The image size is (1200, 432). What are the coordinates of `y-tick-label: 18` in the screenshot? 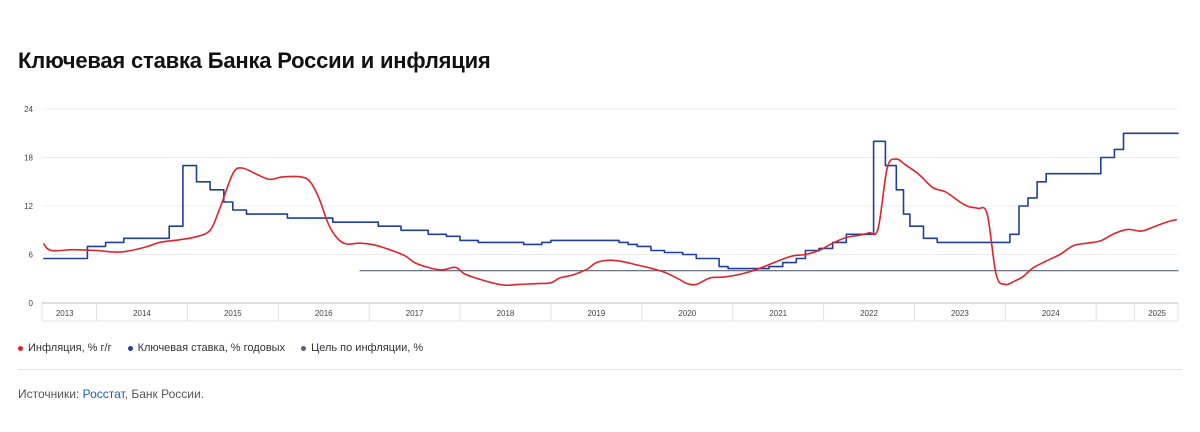 It's located at (28, 158).